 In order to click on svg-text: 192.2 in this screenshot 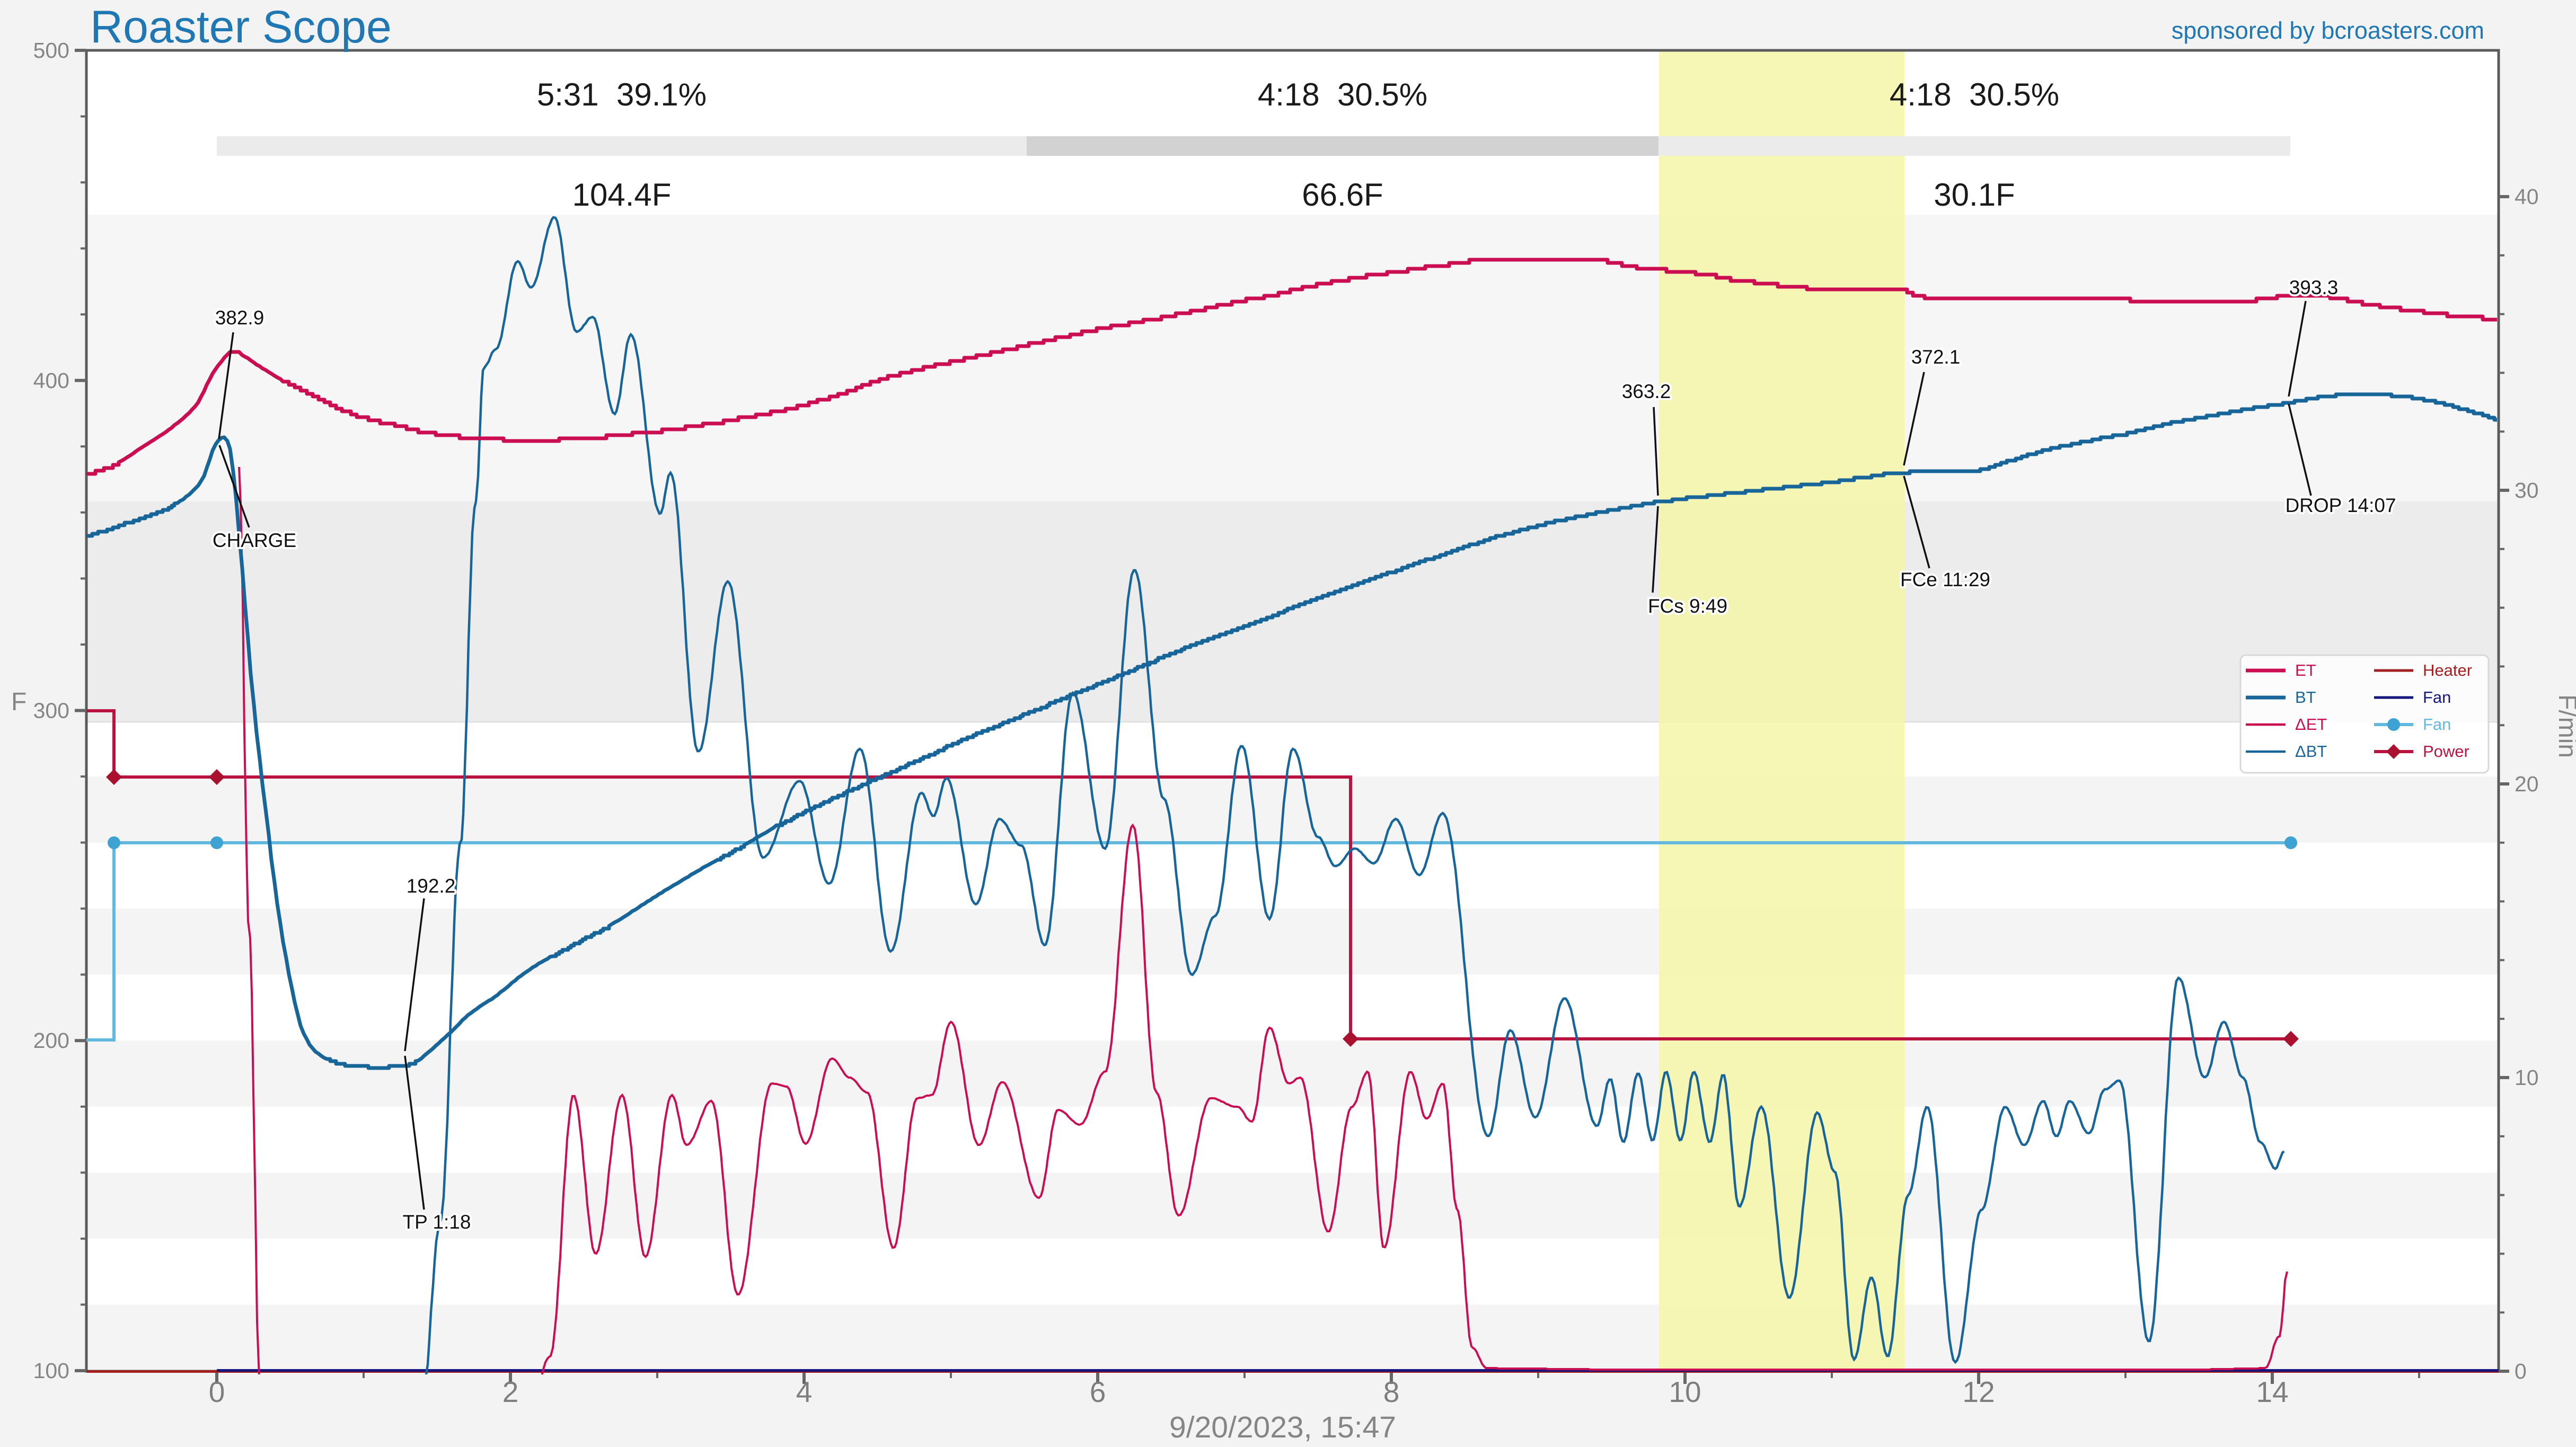, I will do `click(431, 886)`.